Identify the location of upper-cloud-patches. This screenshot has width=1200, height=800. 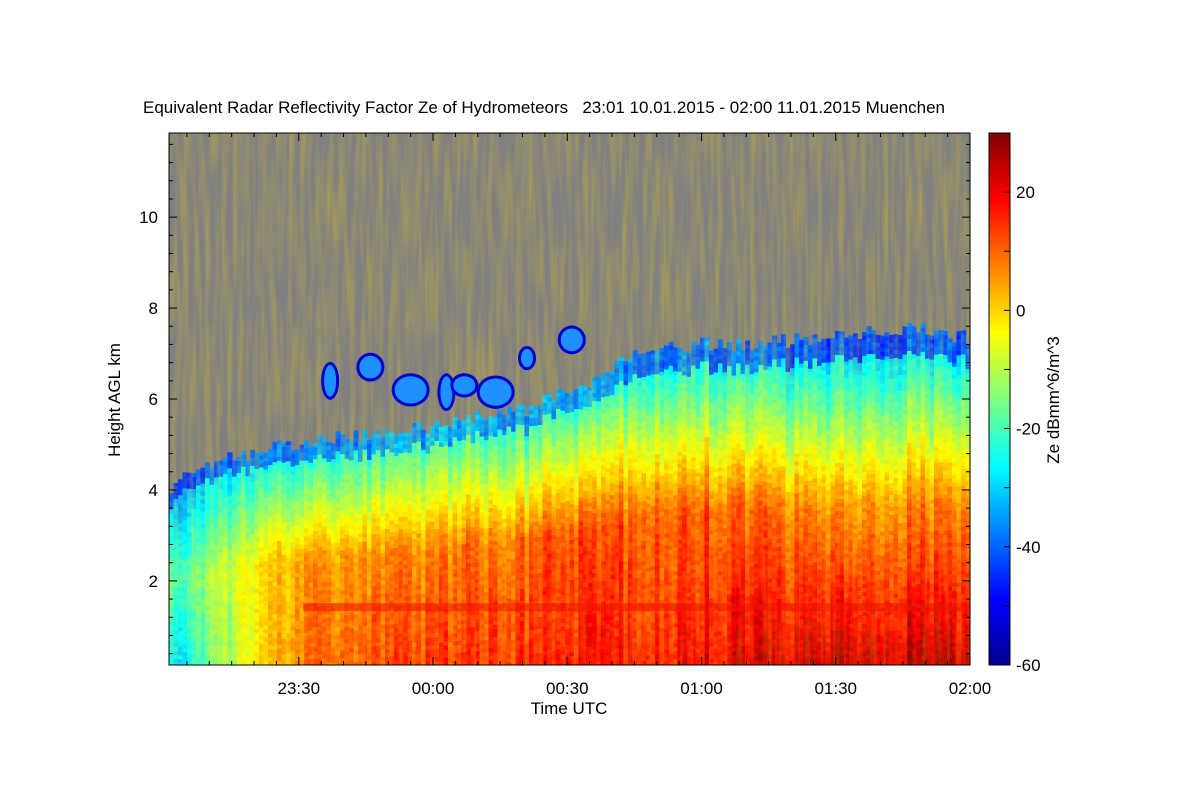
(453, 368).